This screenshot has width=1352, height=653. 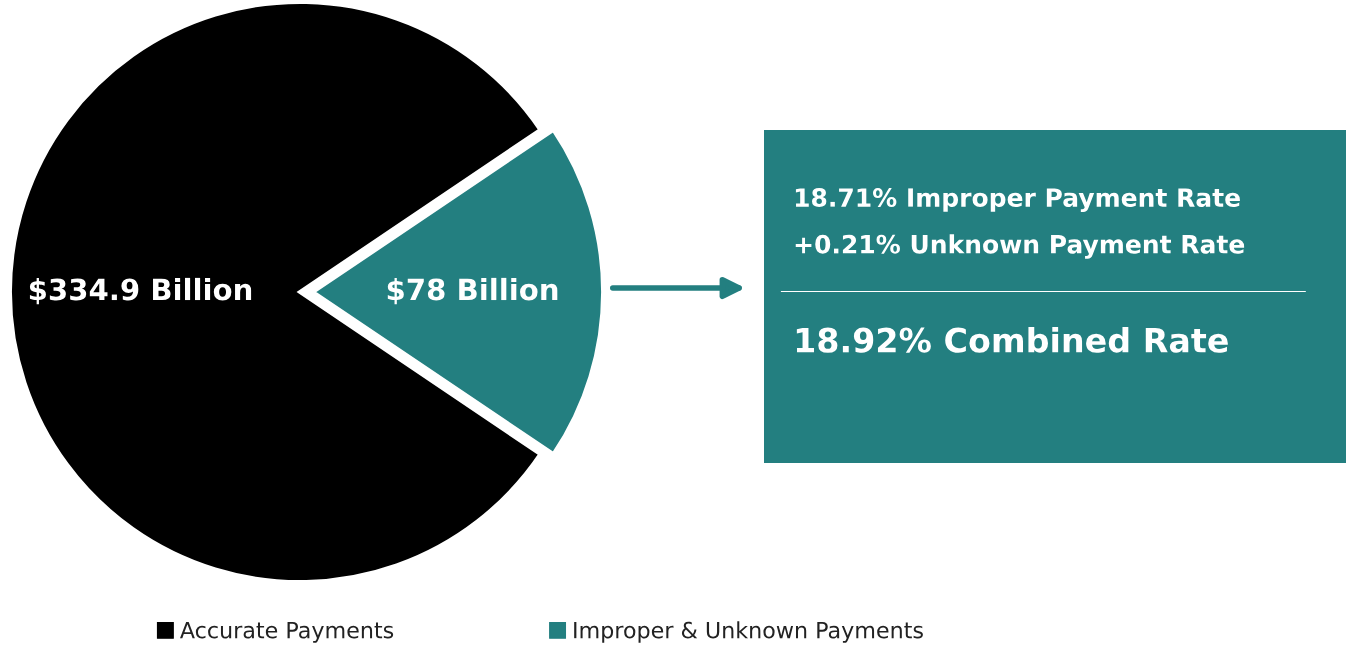 I want to click on text: 18.92% Combined Rate, so click(x=1012, y=339).